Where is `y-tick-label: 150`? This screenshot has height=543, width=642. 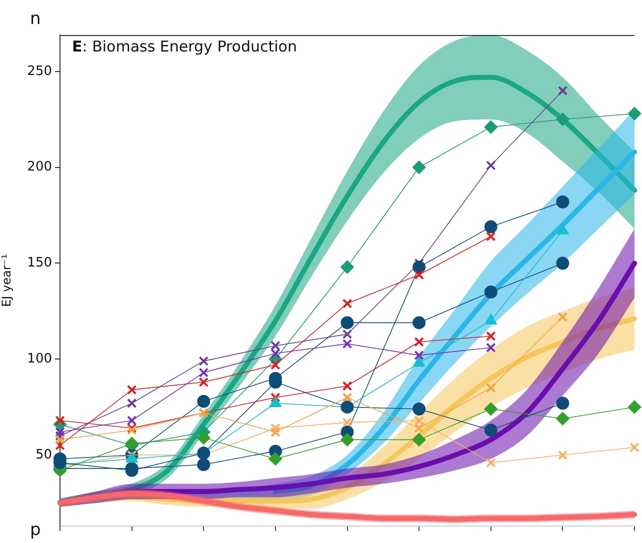
y-tick-label: 150 is located at coordinates (39, 263).